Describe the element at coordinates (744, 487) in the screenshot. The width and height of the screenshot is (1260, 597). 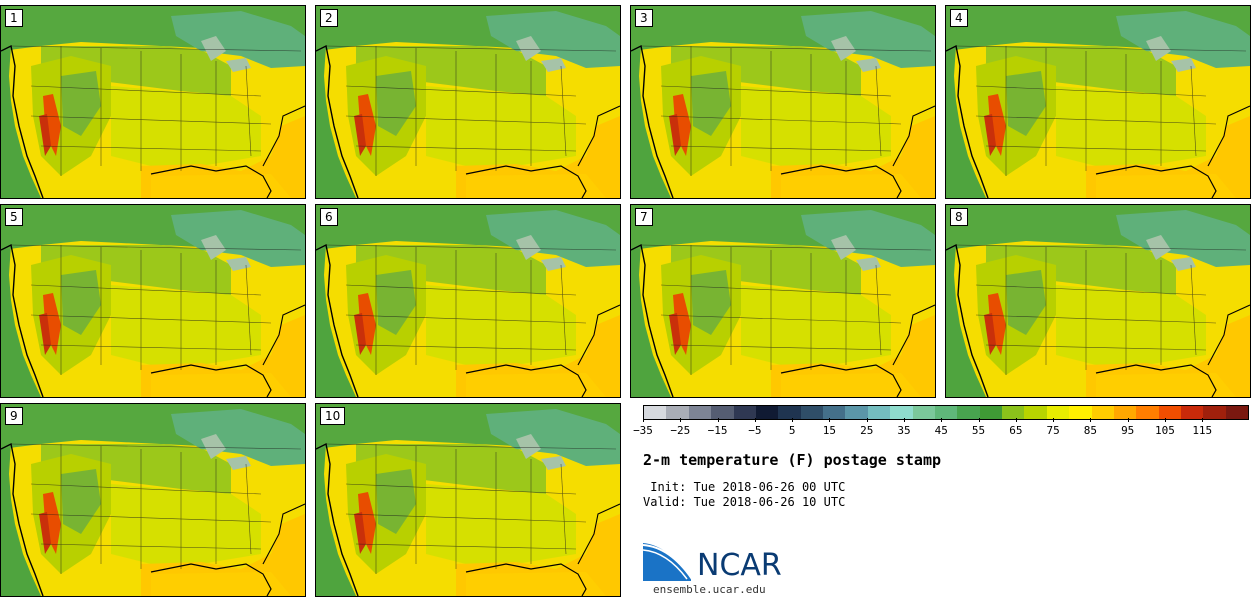
I see `init-time: Init: Tue 2018-06-26 00 UTC` at that location.